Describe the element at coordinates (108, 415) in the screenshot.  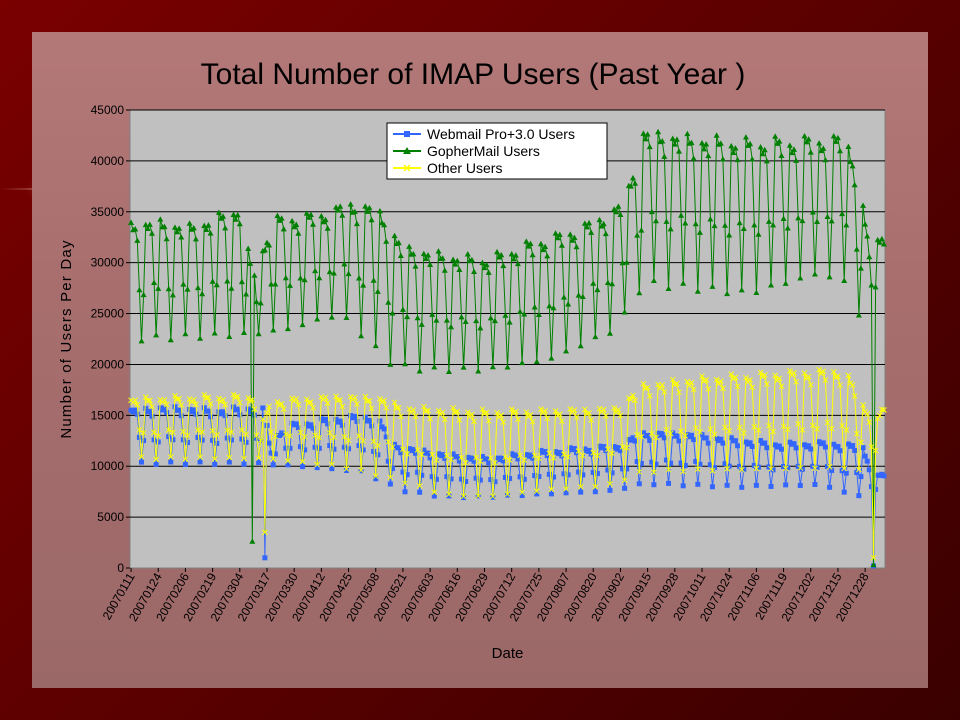
I see `y-tick-label: 15000` at that location.